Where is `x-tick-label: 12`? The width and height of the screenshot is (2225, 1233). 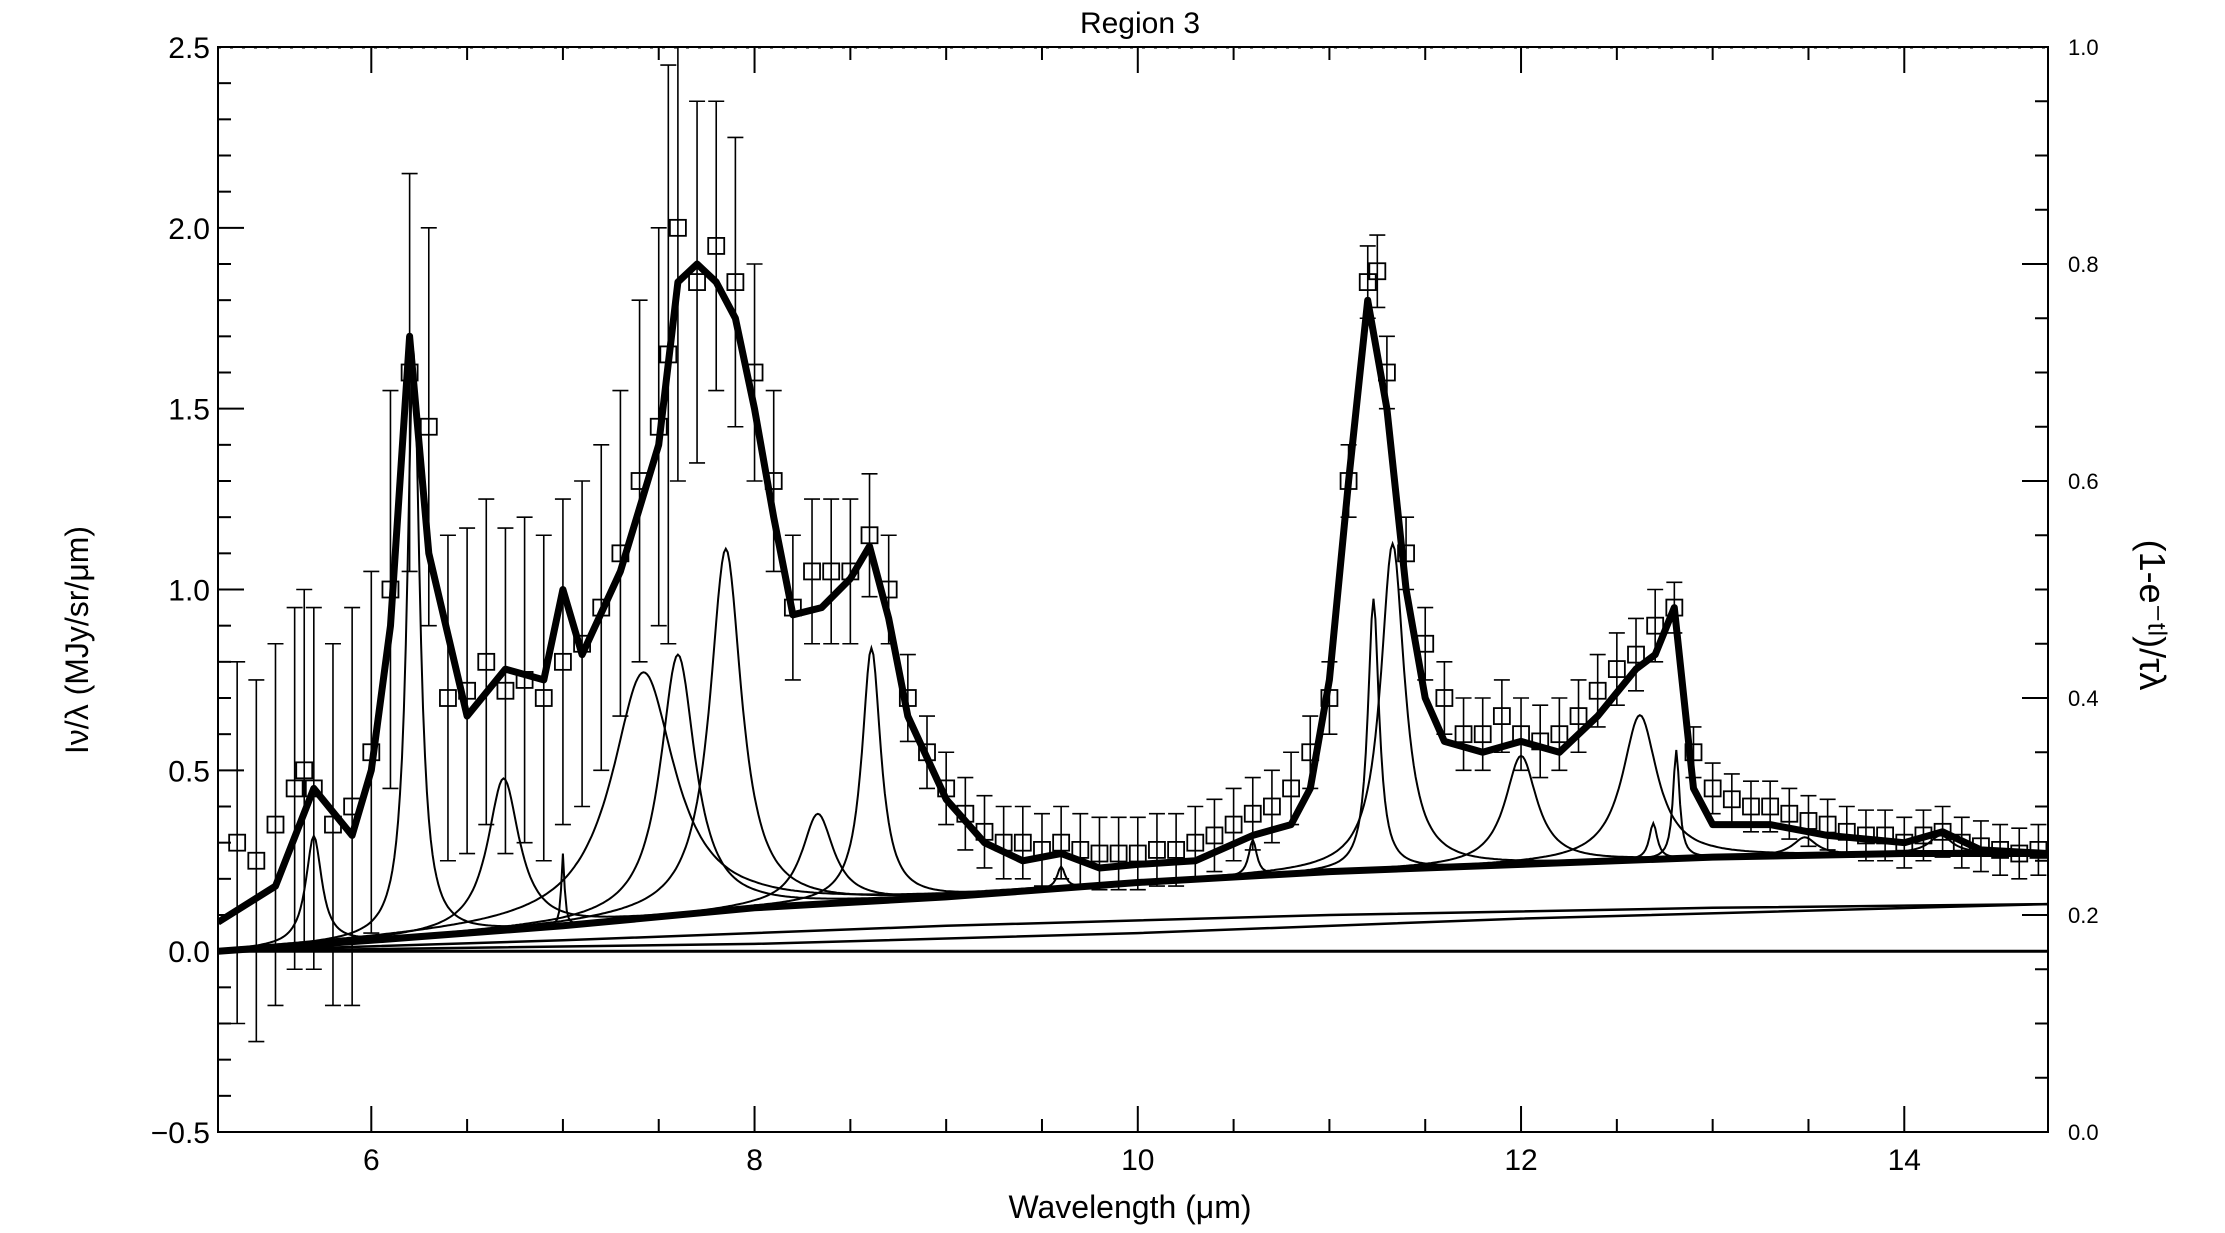
x-tick-label: 12 is located at coordinates (1520, 1160).